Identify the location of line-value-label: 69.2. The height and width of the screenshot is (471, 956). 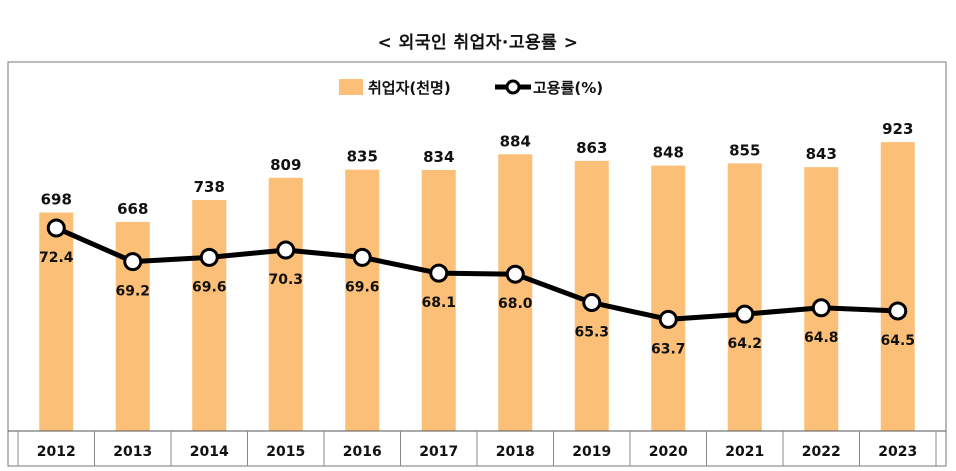
(132, 292).